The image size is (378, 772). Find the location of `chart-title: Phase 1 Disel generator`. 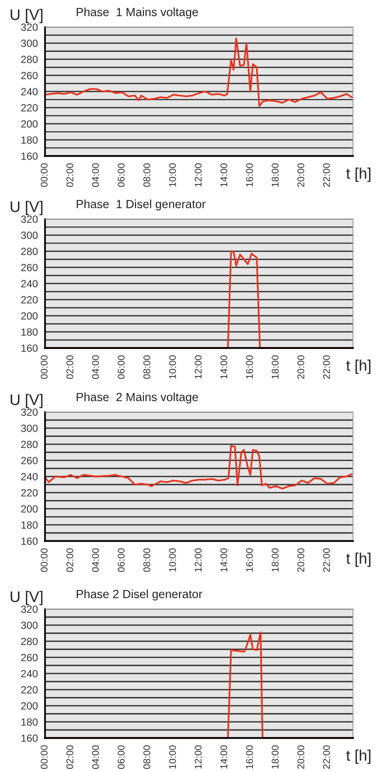

chart-title: Phase 1 Disel generator is located at coordinates (141, 205).